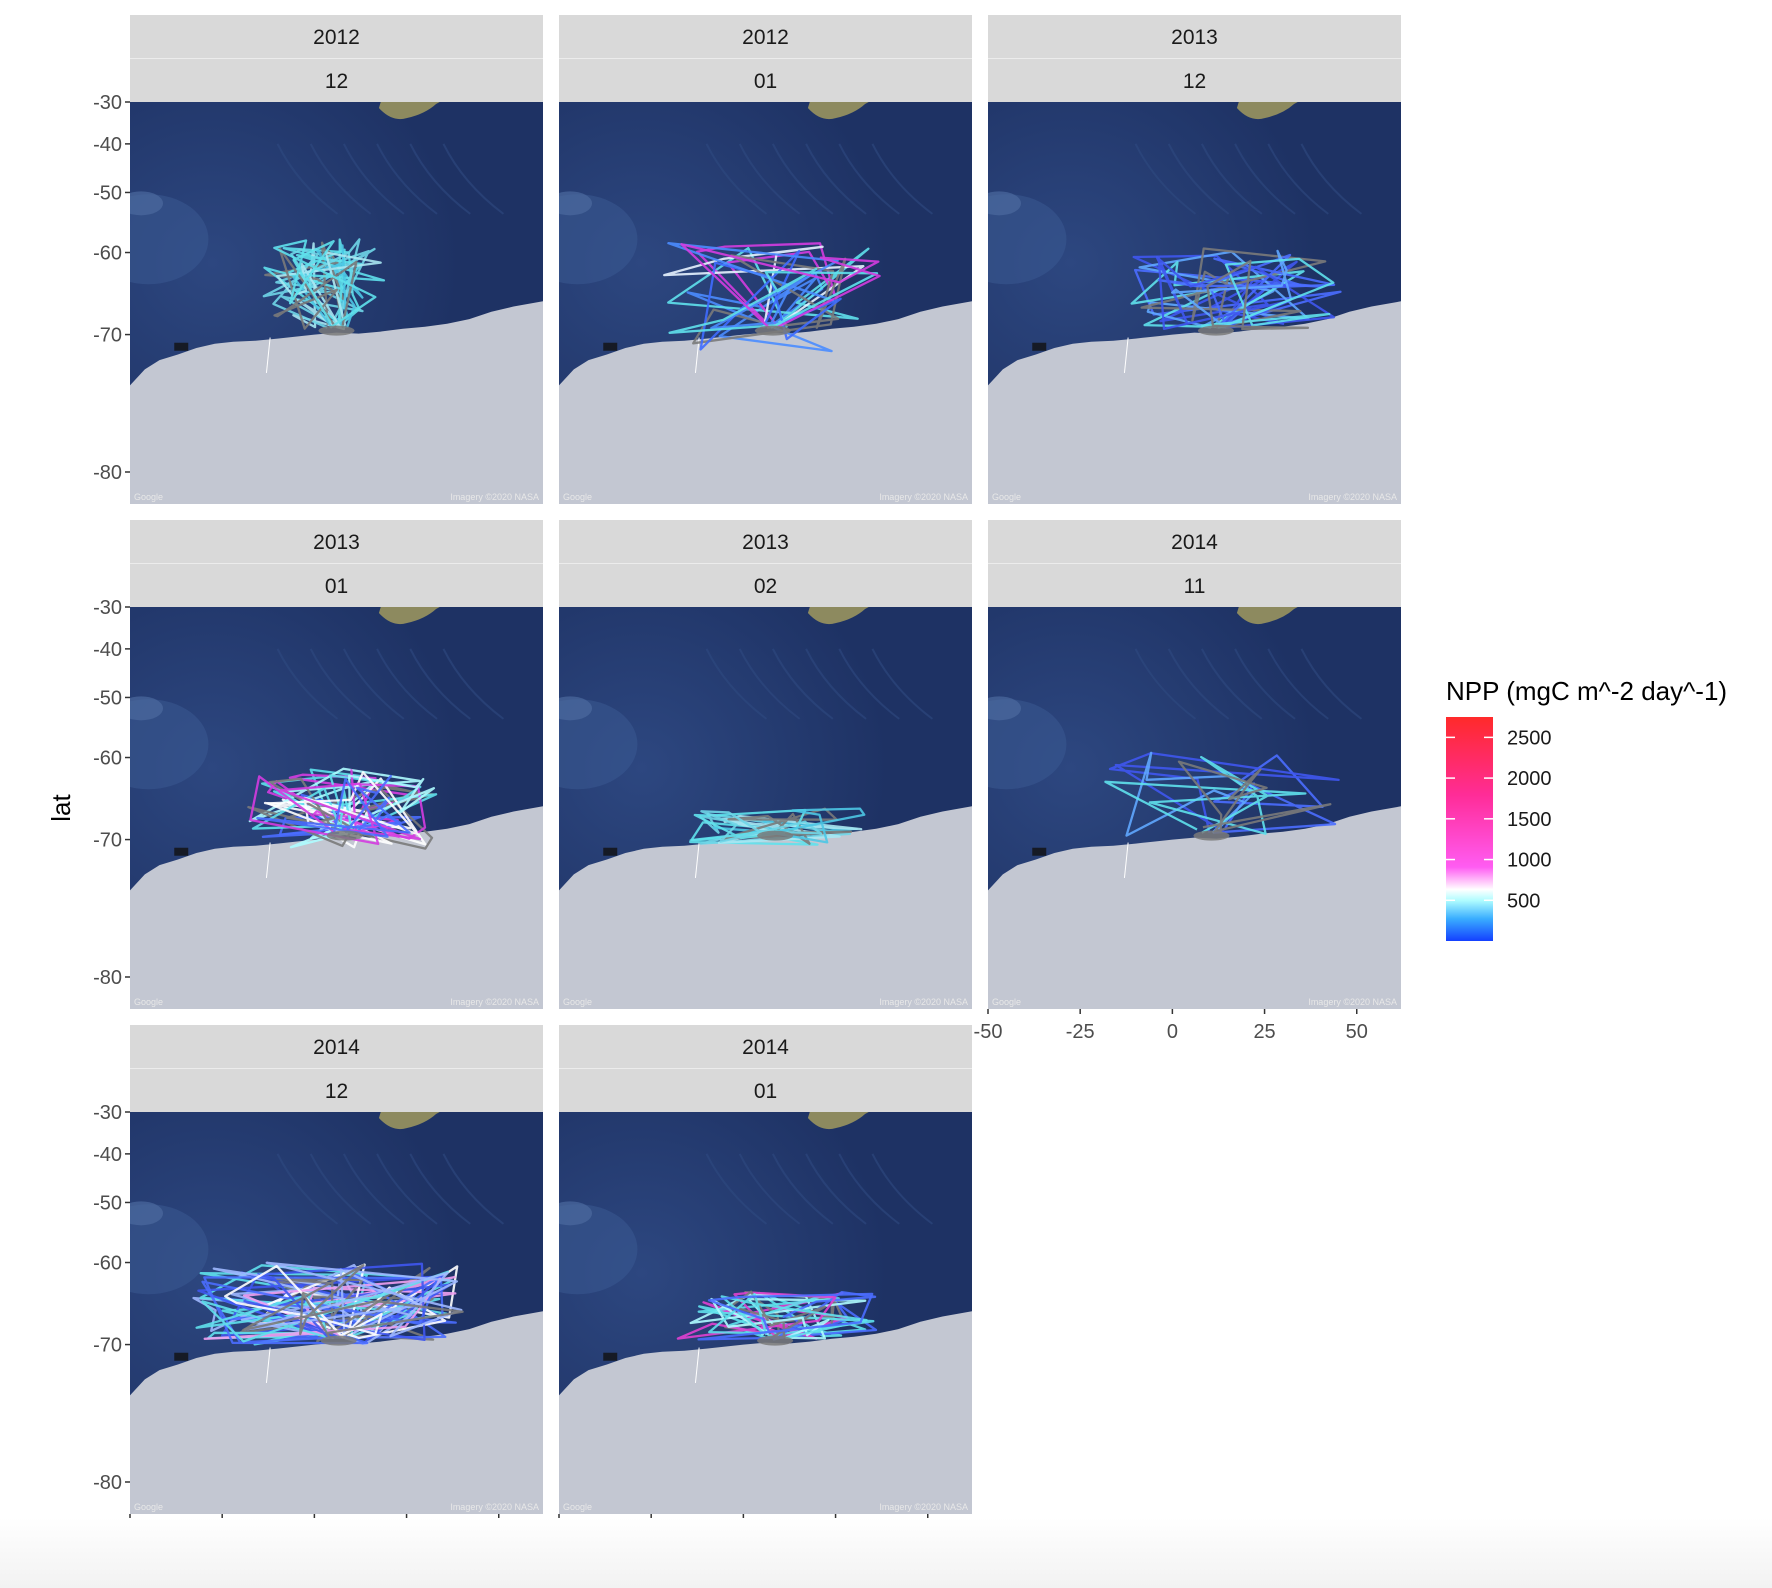 The height and width of the screenshot is (1588, 1772). Describe the element at coordinates (765, 586) in the screenshot. I see `facet-month-label: 02` at that location.